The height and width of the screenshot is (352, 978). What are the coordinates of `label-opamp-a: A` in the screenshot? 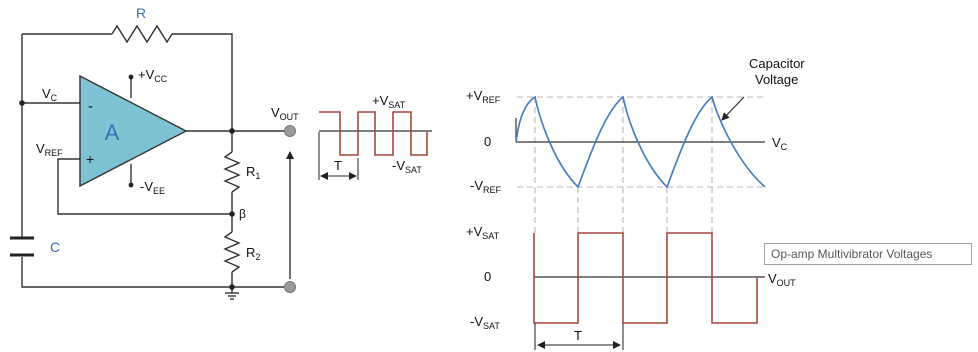 It's located at (112, 132).